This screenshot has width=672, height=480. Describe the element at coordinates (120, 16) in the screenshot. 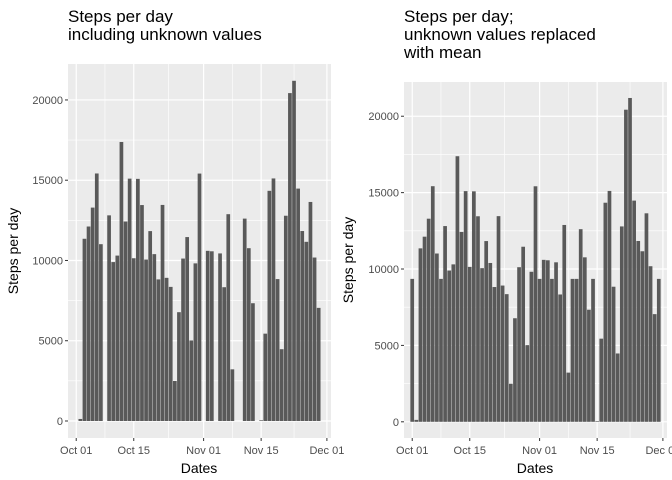

I see `chart-title-line-1: Steps per day` at that location.